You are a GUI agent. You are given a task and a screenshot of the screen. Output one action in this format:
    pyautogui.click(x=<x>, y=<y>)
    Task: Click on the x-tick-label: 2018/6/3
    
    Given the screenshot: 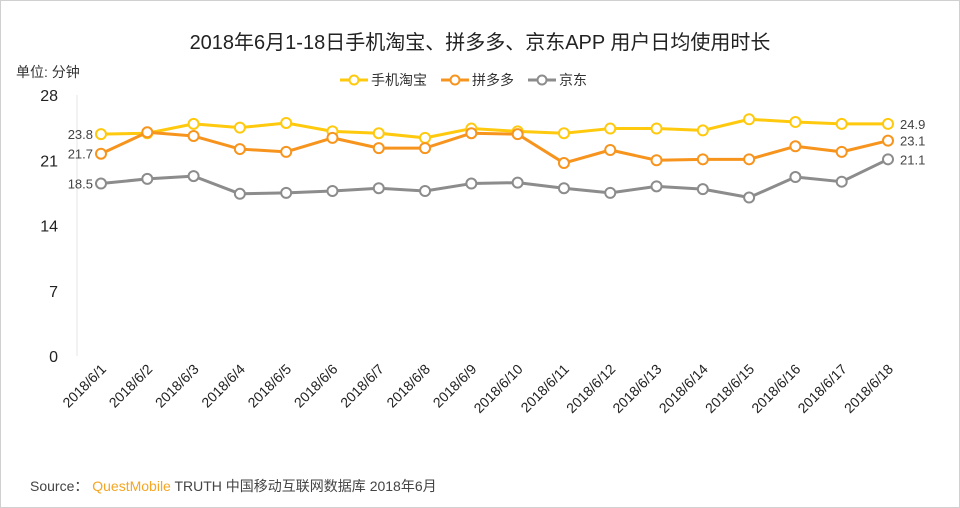 What is the action you would take?
    pyautogui.click(x=177, y=386)
    